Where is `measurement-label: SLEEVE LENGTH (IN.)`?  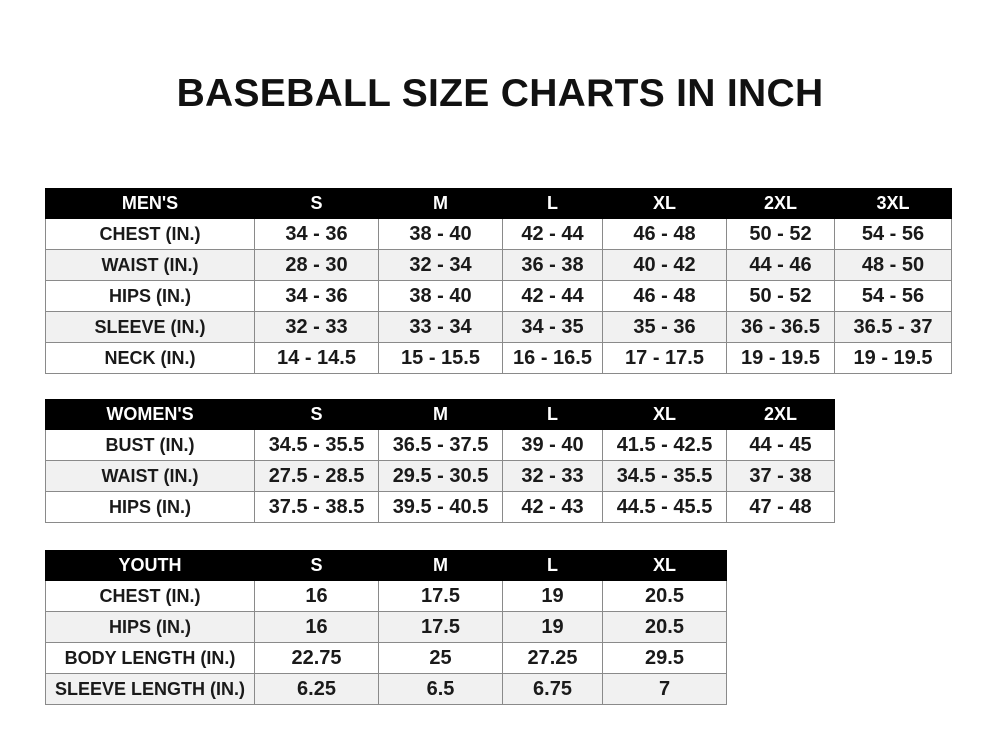 measurement-label: SLEEVE LENGTH (IN.) is located at coordinates (150, 689).